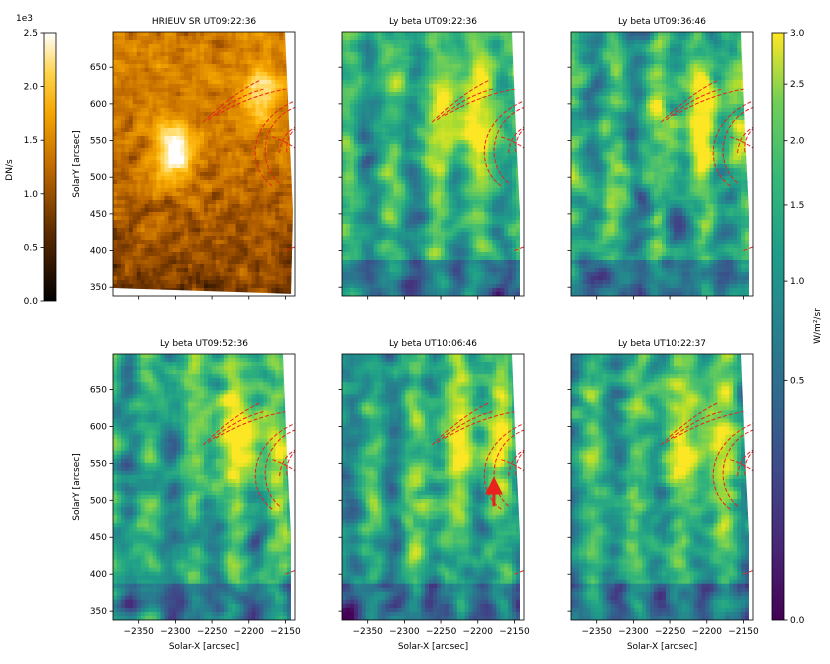 This screenshot has height=664, width=830. I want to click on colorbar-label: W/m²/sr, so click(818, 326).